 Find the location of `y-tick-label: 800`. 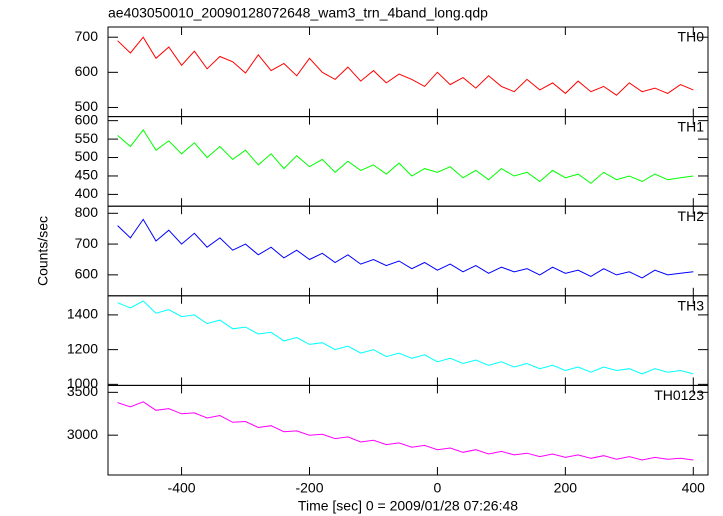

y-tick-label: 800 is located at coordinates (87, 212).